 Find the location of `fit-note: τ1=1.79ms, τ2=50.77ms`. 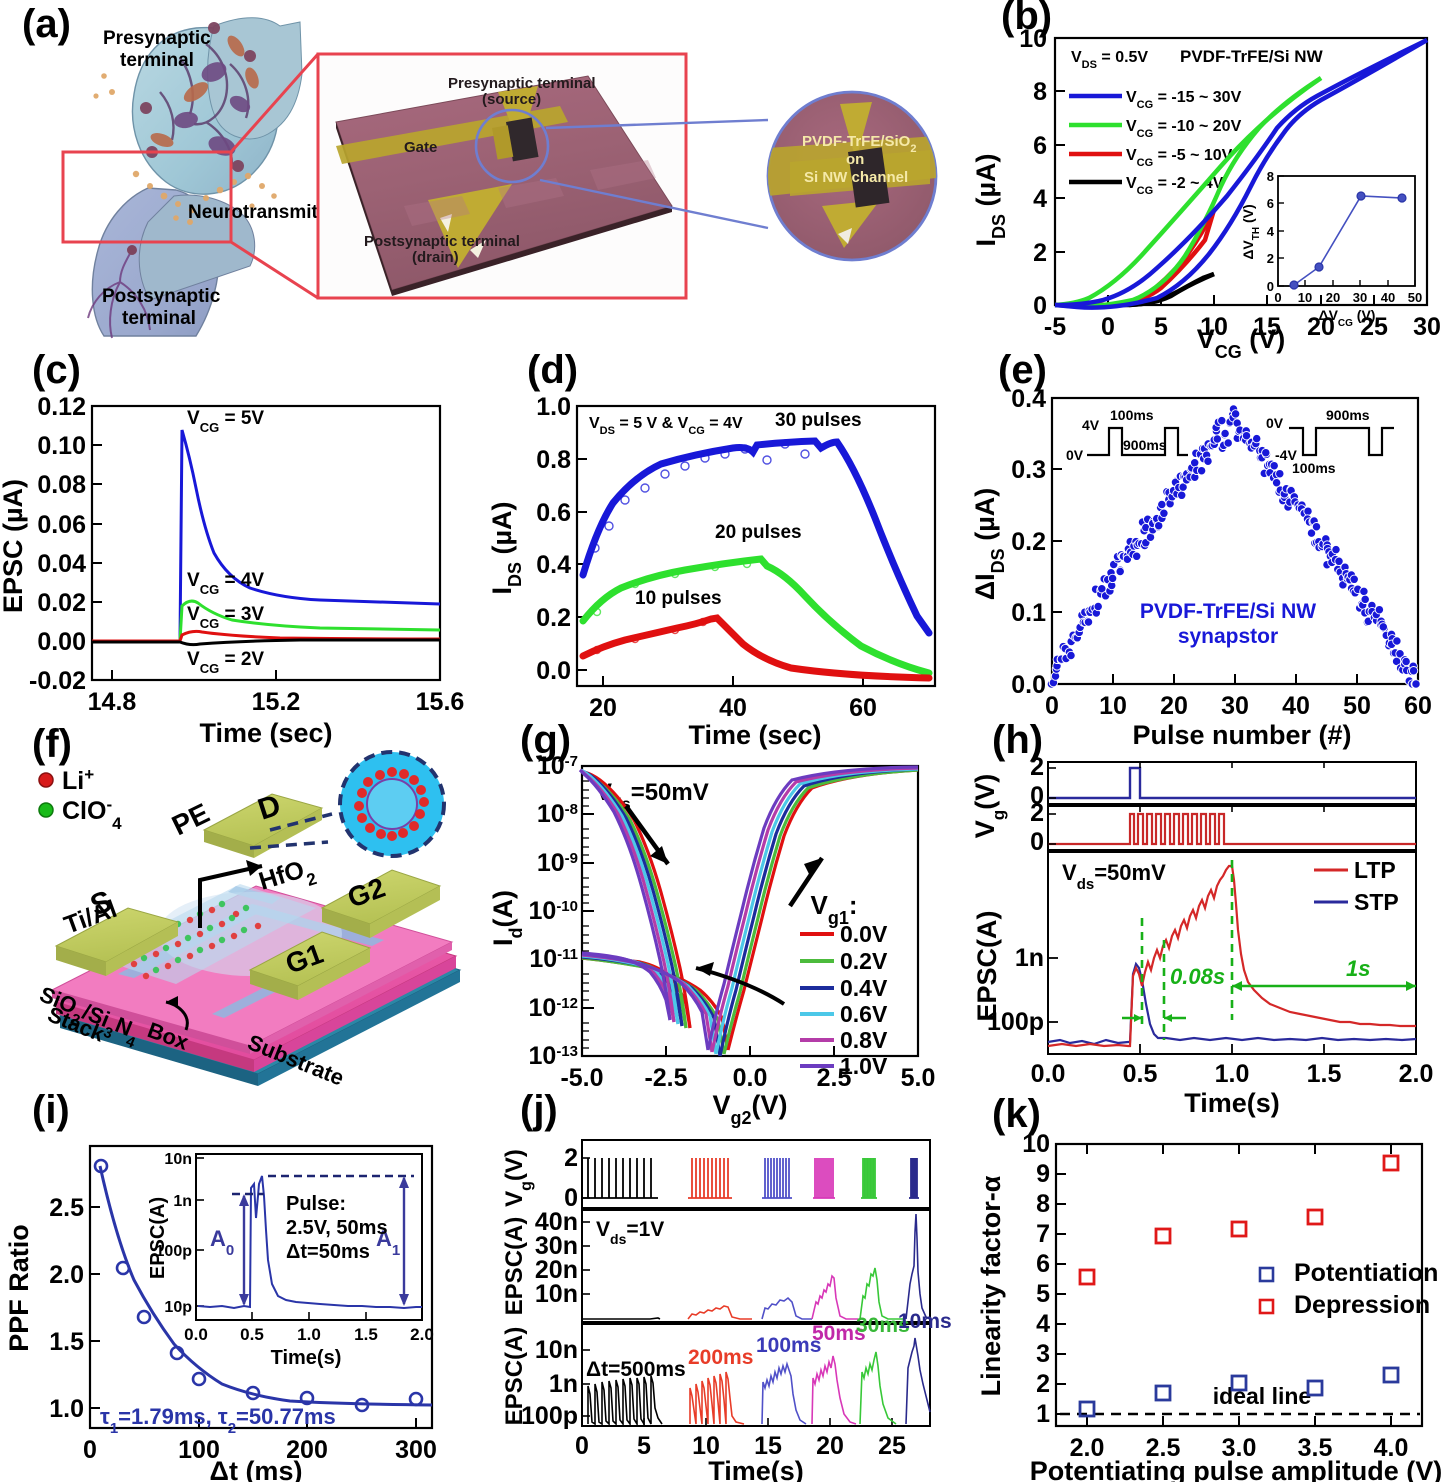

fit-note: τ1=1.79ms, τ2=50.77ms is located at coordinates (218, 1420).